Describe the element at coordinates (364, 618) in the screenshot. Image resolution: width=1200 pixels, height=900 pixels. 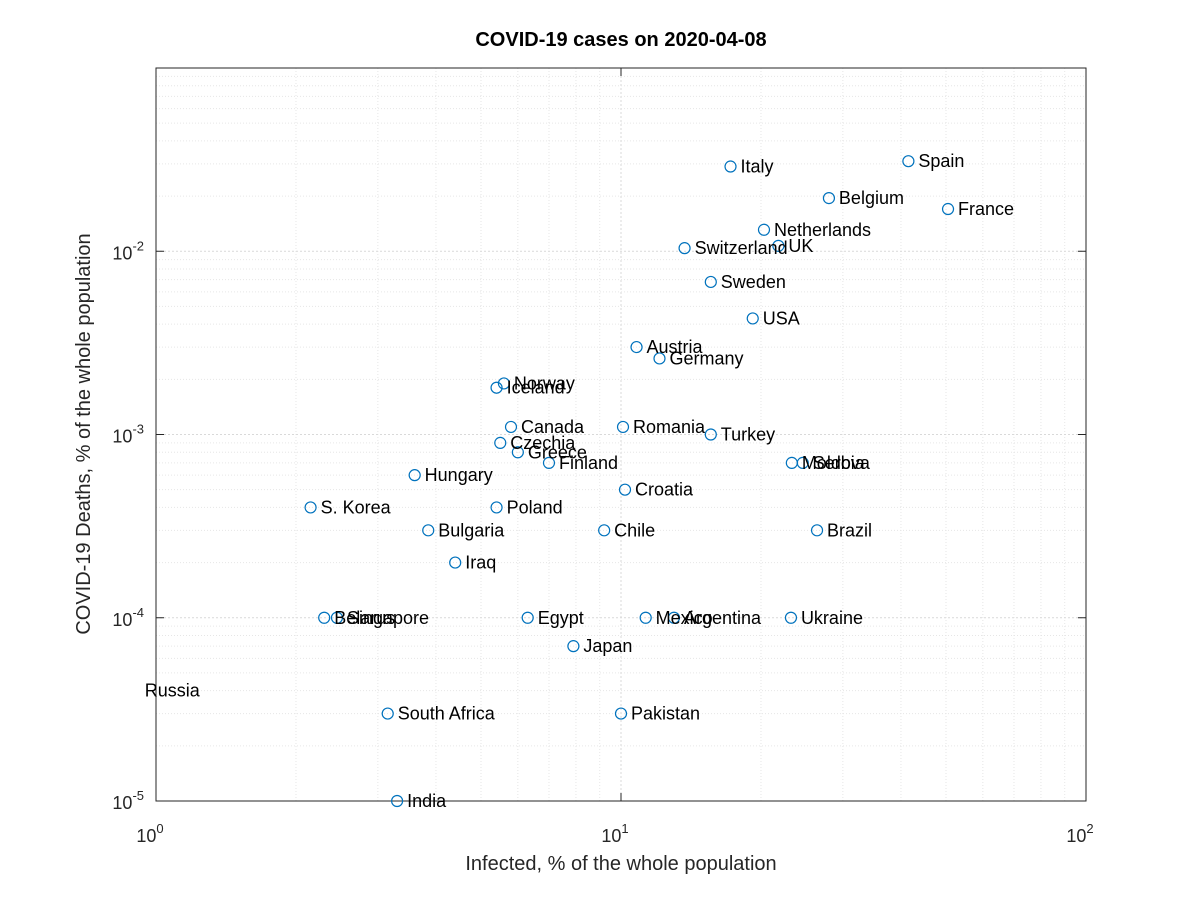
I see `point-label: Belarus` at that location.